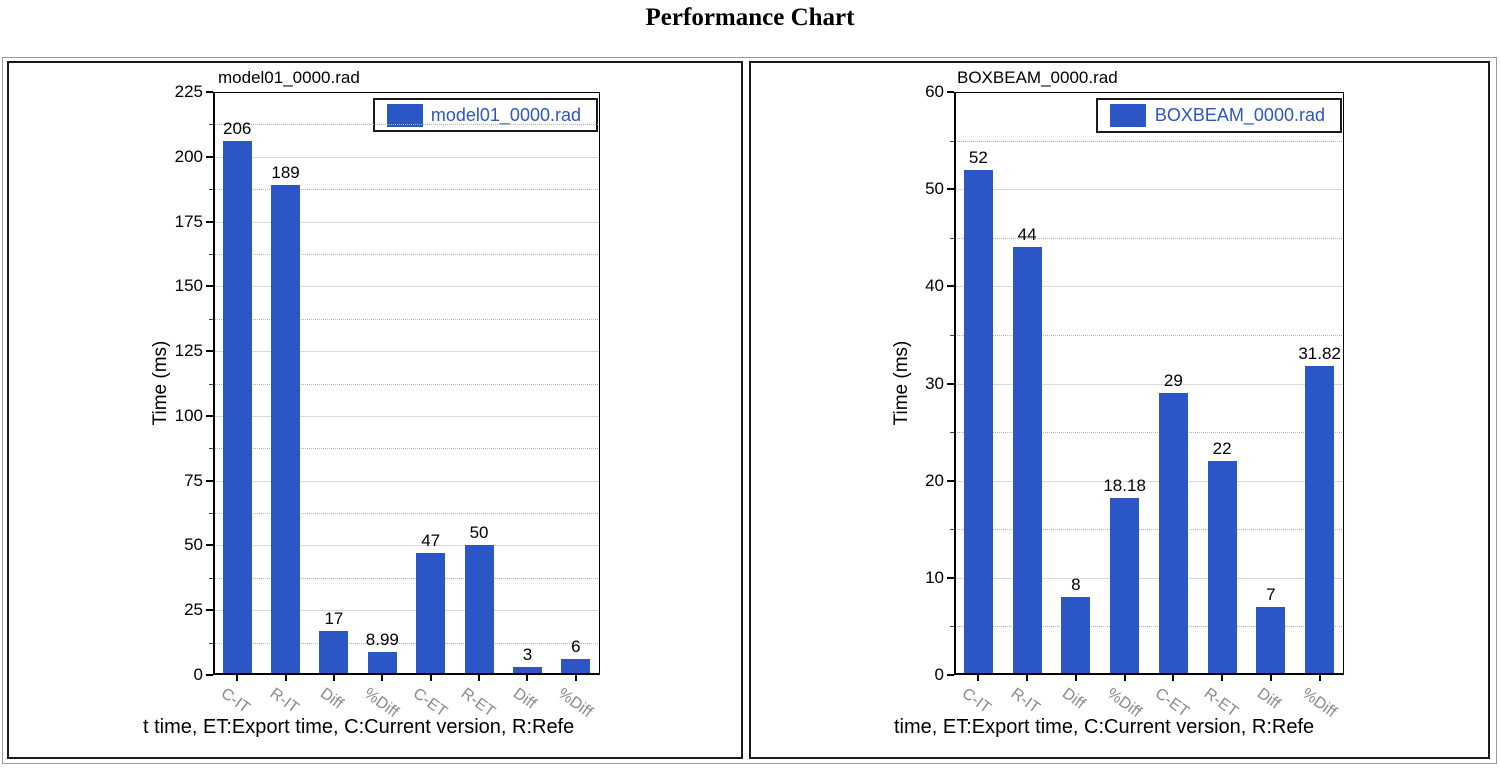  What do you see at coordinates (188, 221) in the screenshot?
I see `y-axis-tick-label: 175` at bounding box center [188, 221].